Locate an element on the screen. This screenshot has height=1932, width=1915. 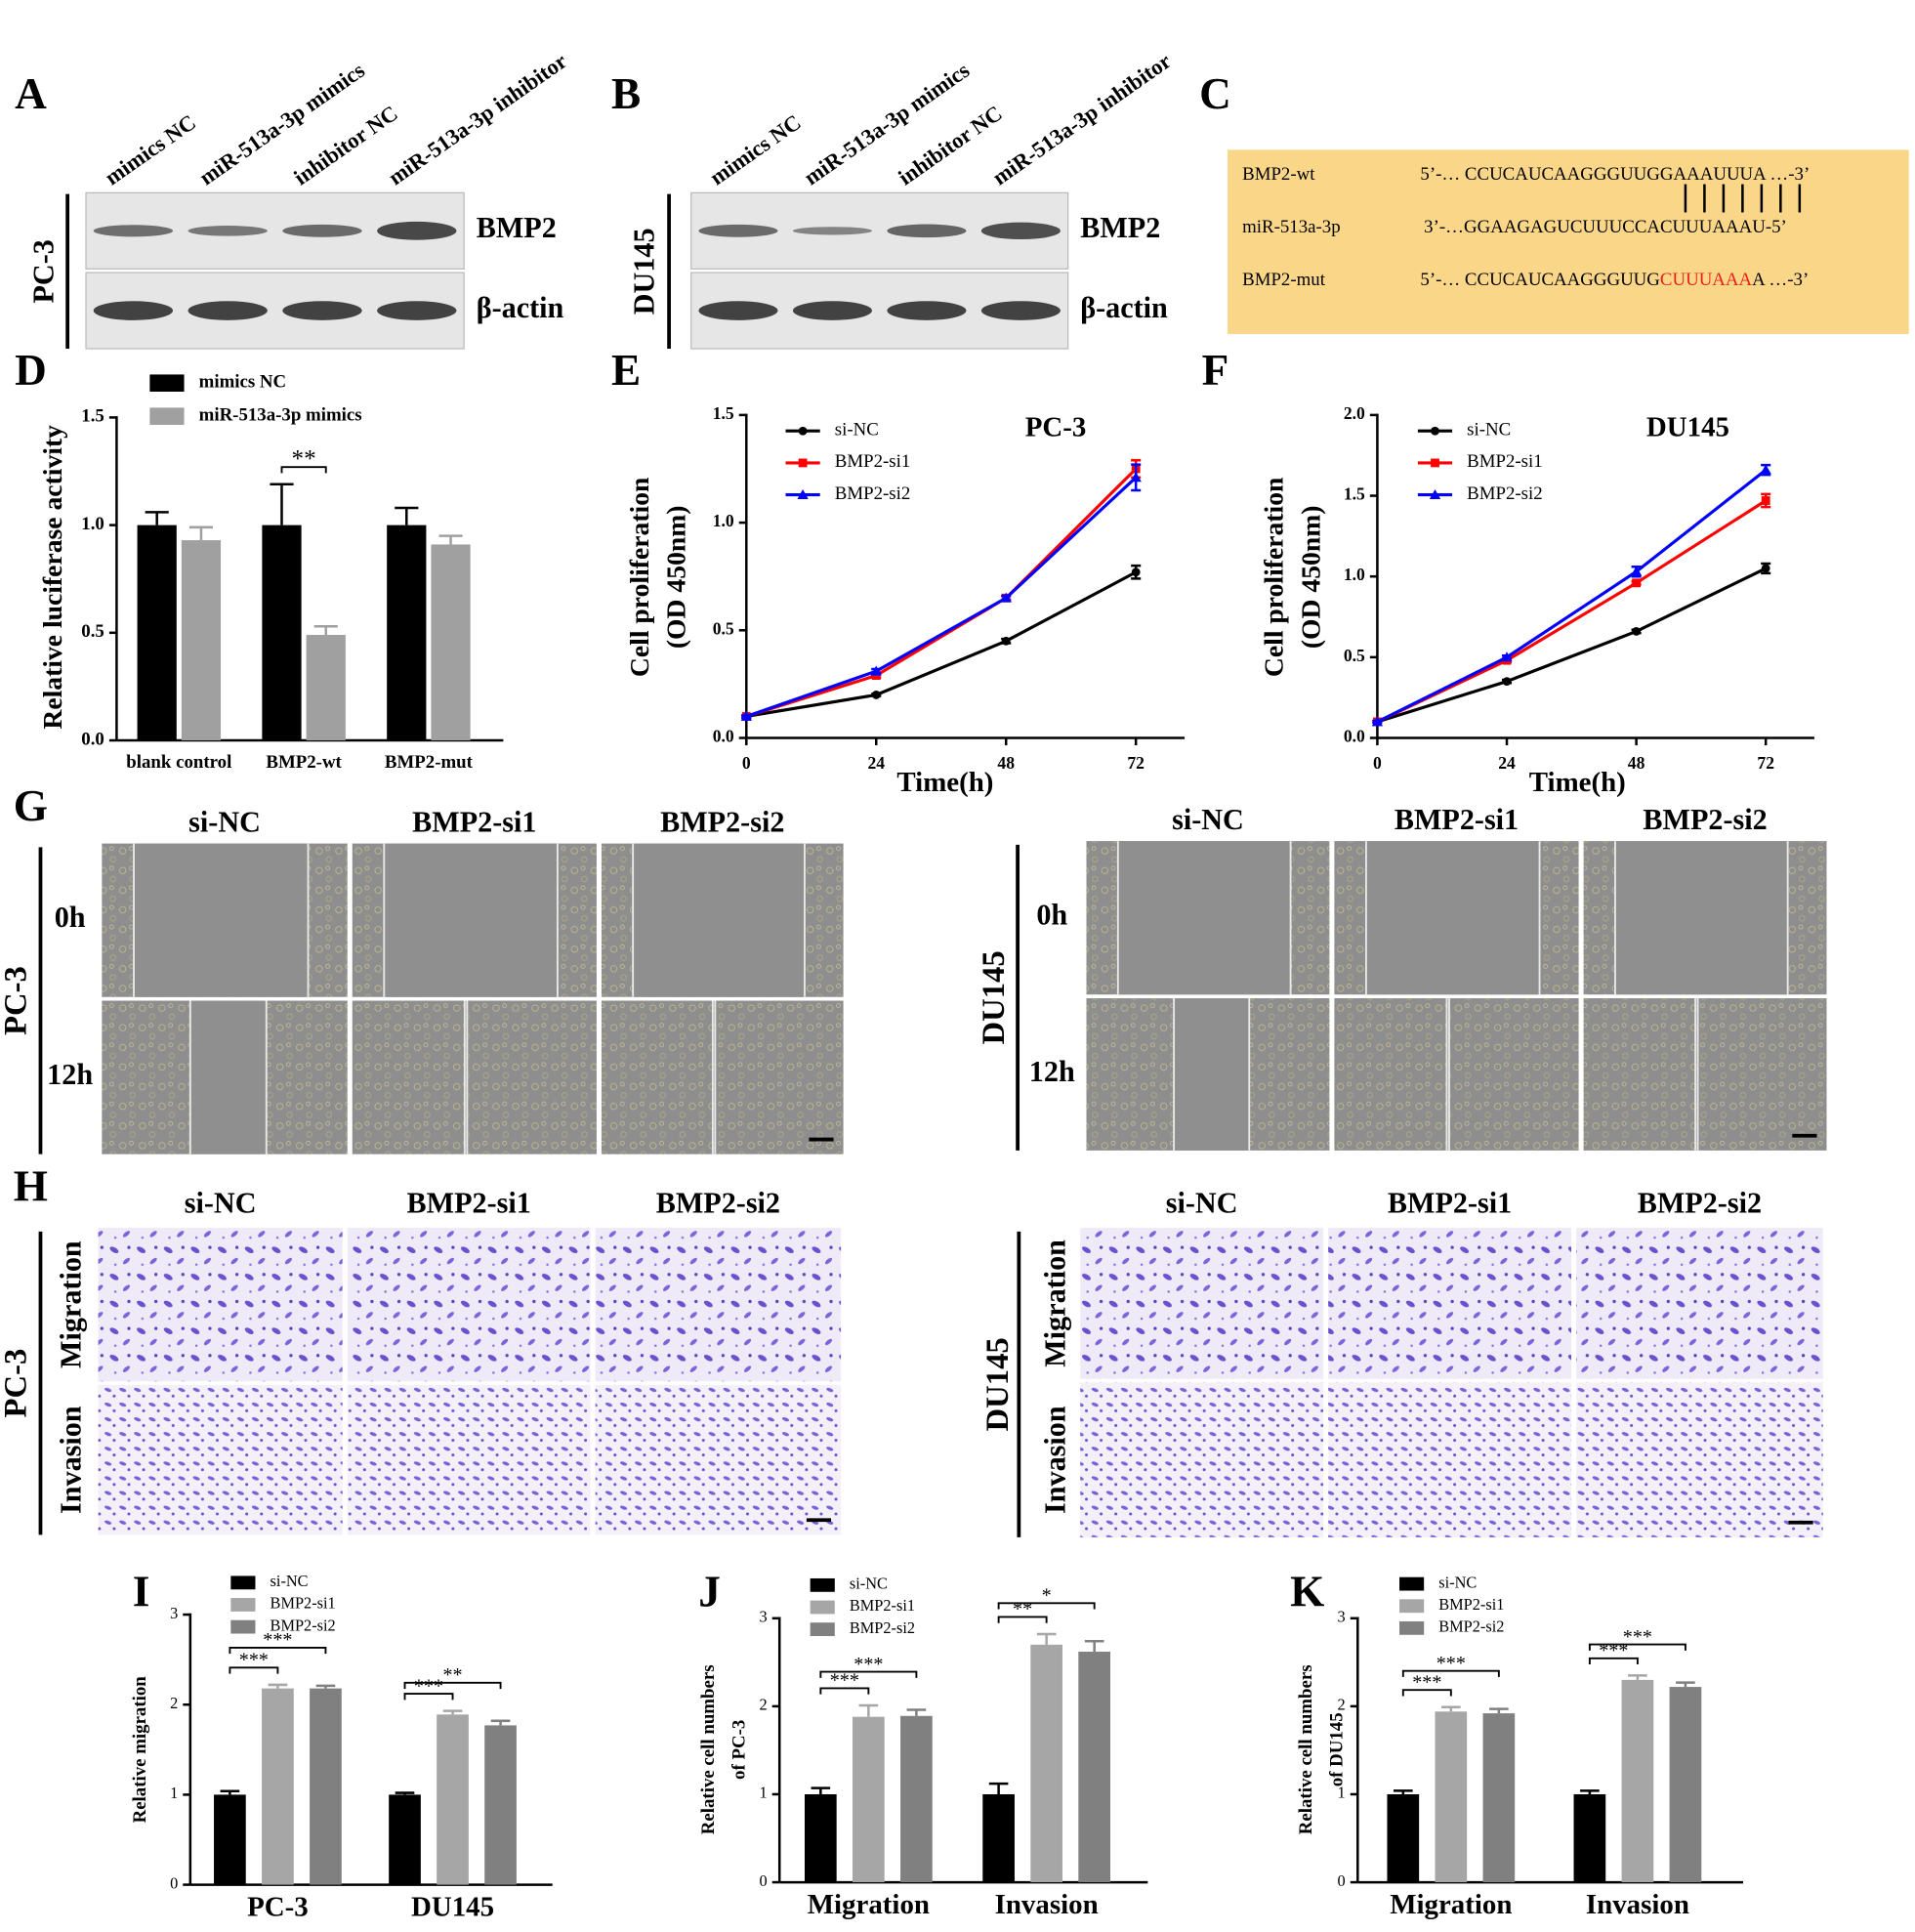
x-axis-label: Time(h) is located at coordinates (1577, 782).